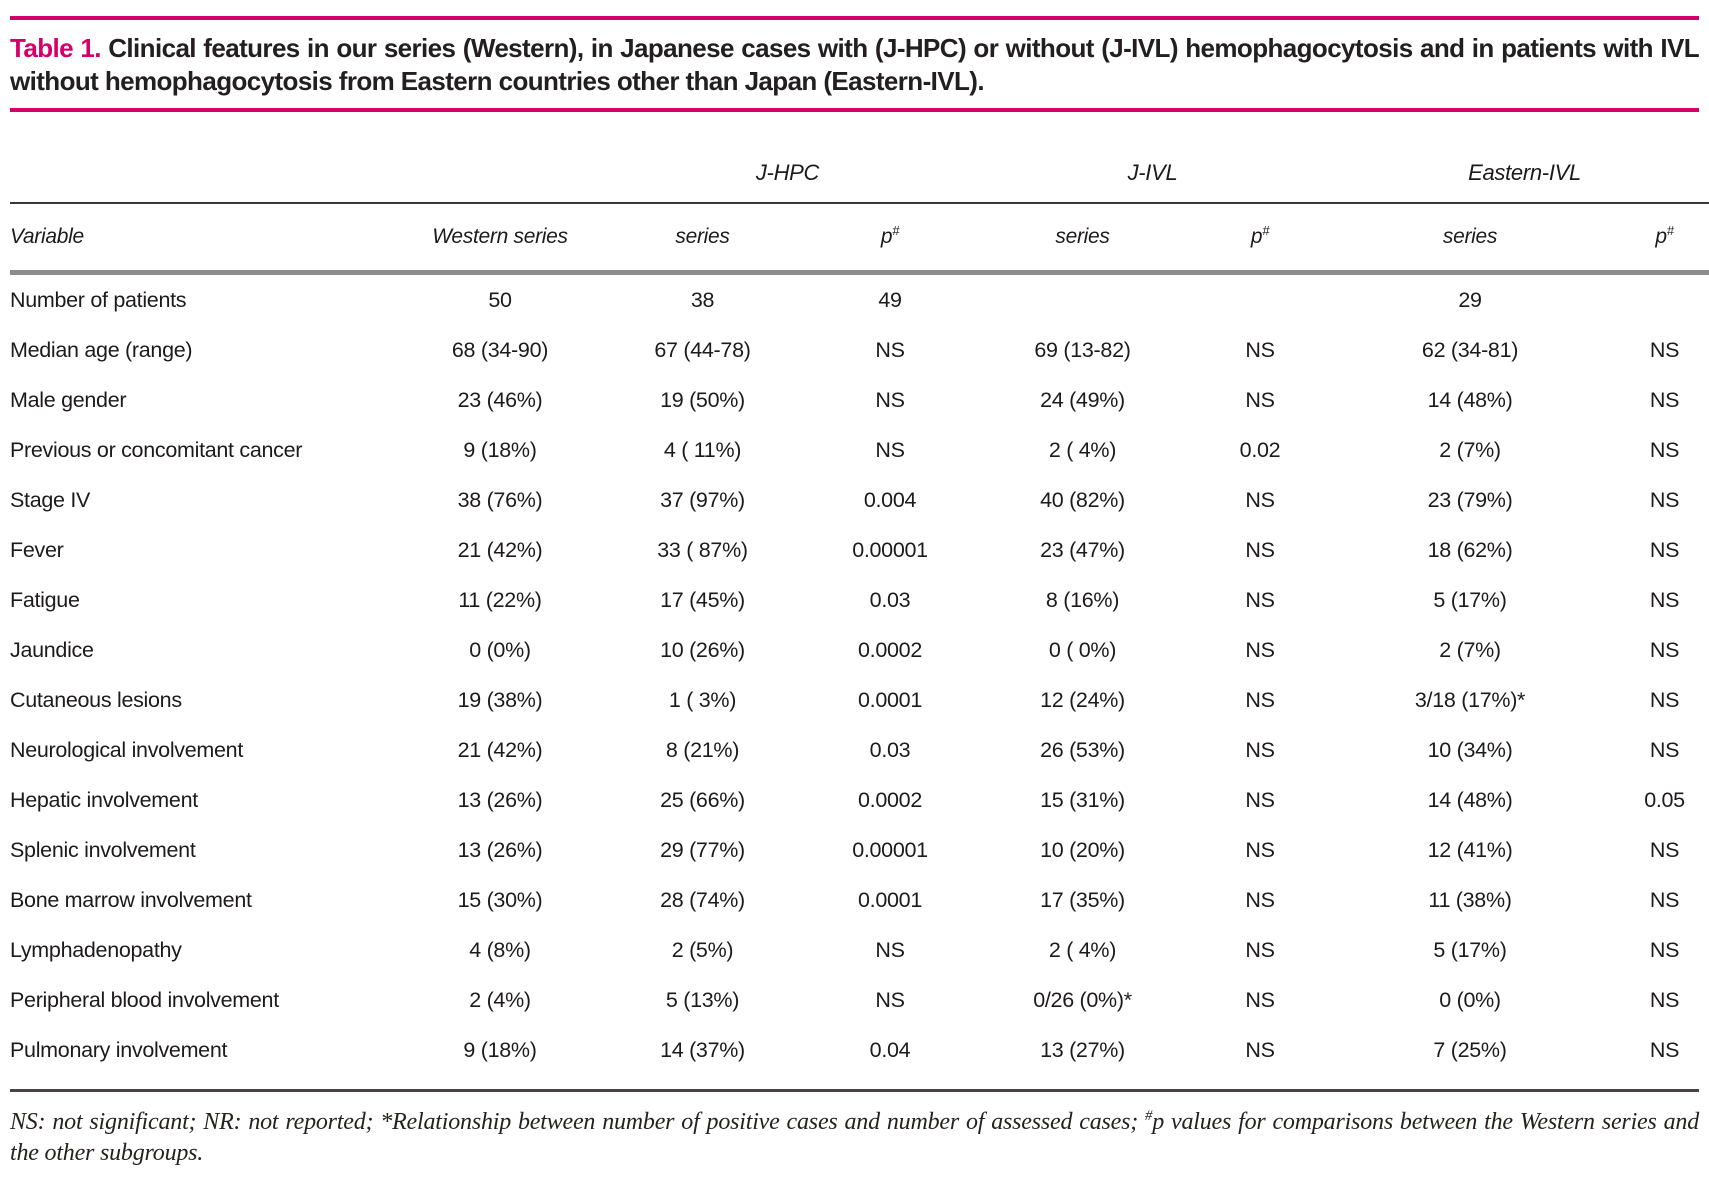  I want to click on row-value-cell: 0.0001, so click(890, 899).